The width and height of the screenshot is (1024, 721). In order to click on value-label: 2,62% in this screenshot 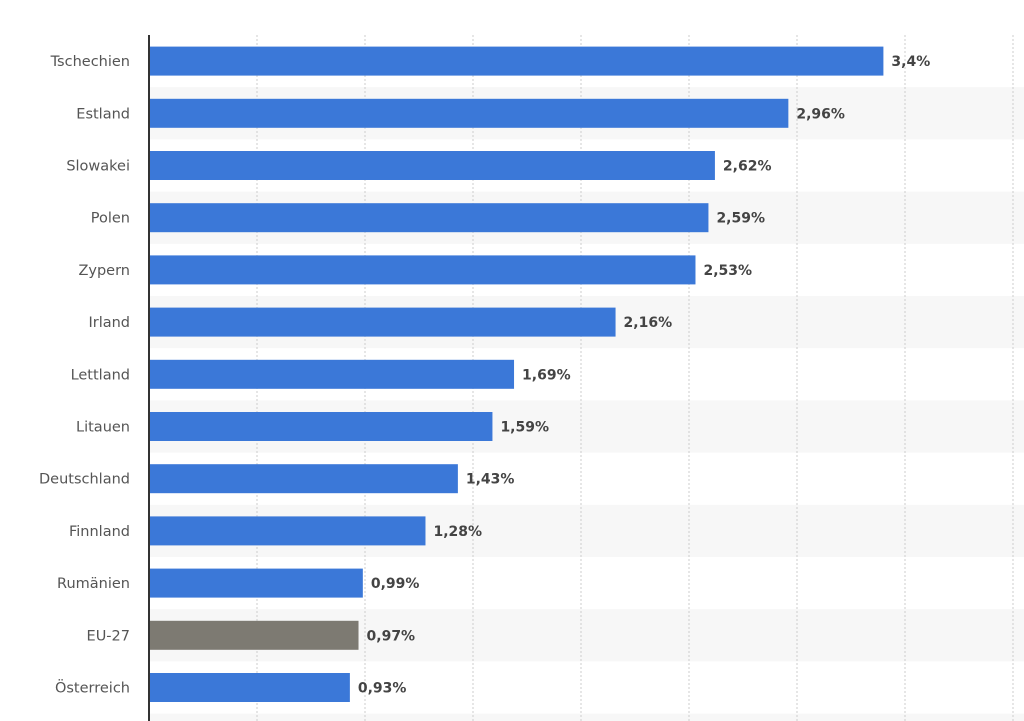, I will do `click(747, 167)`.